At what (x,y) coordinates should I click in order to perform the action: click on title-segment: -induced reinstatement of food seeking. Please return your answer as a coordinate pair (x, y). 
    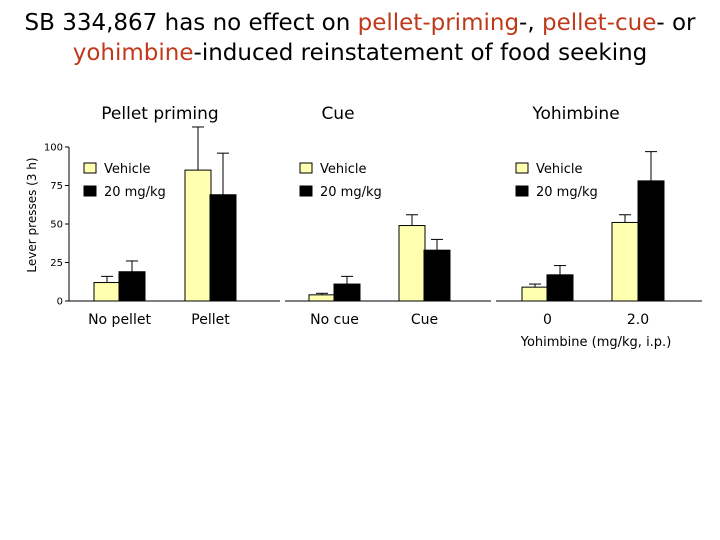
    Looking at the image, I should click on (420, 53).